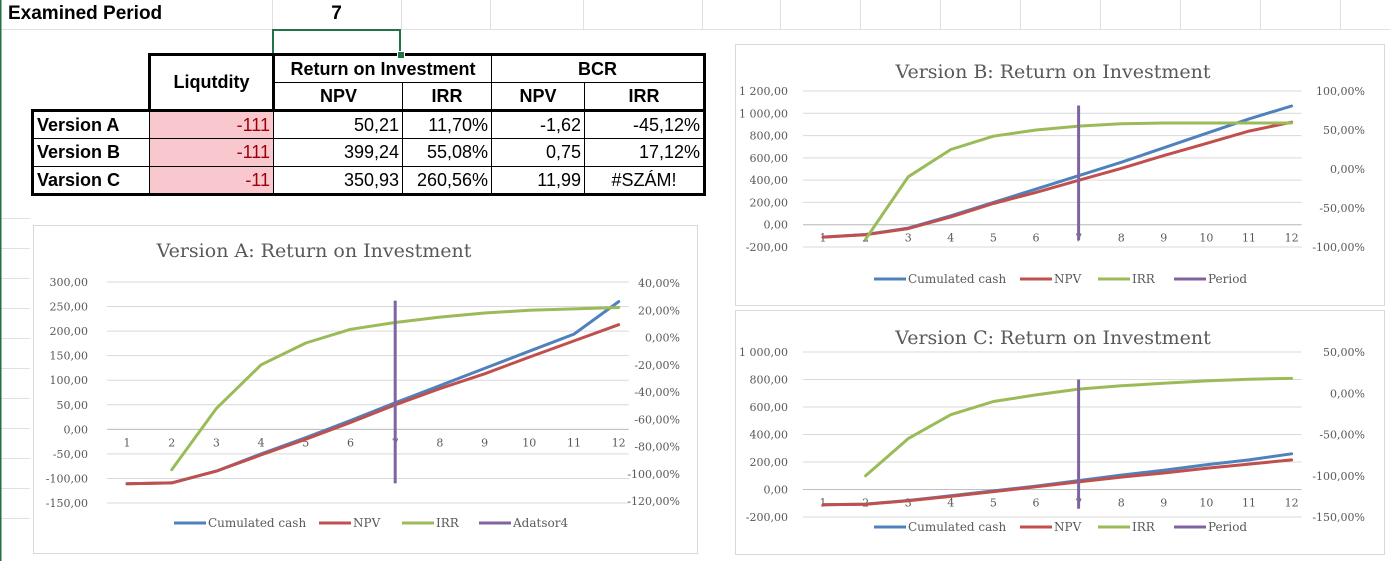 Image resolution: width=1390 pixels, height=561 pixels. Describe the element at coordinates (211, 181) in the screenshot. I see `liquidity-cell: -11` at that location.